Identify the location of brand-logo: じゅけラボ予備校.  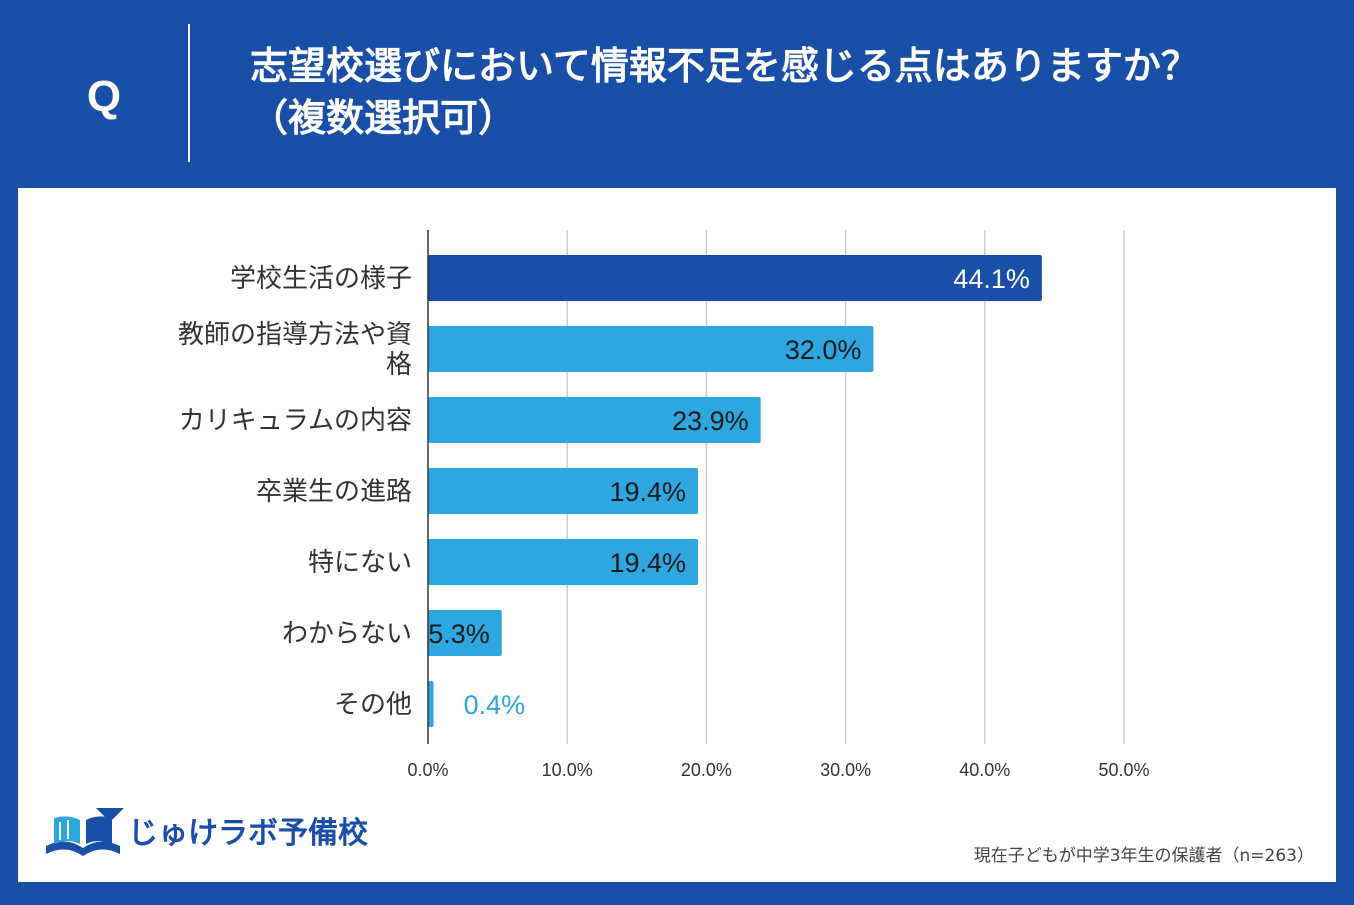
(205, 836).